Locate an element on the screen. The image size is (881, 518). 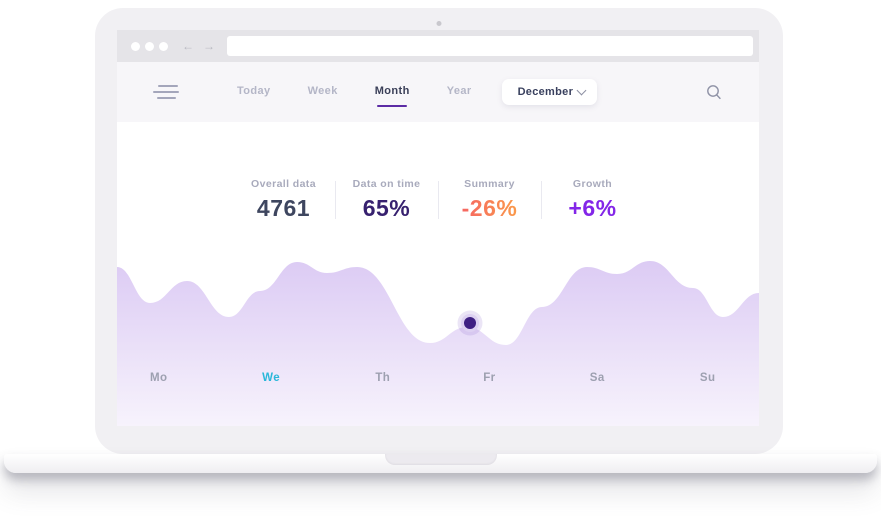
x-axis-label-fr: Fr is located at coordinates (489, 378).